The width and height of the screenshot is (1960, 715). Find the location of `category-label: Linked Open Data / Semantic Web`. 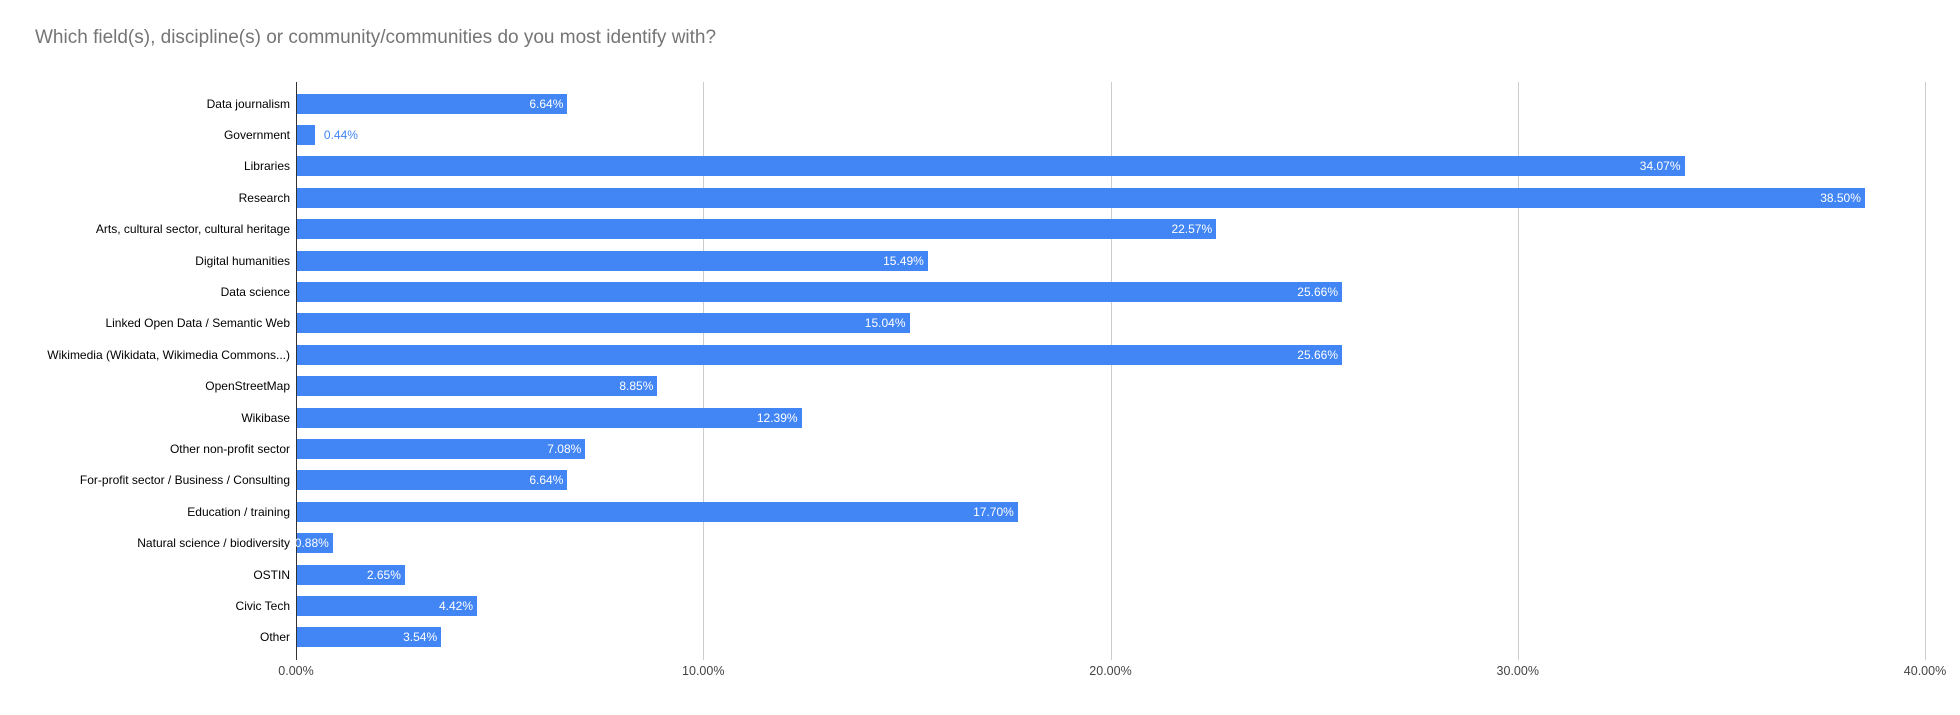

category-label: Linked Open Data / Semantic Web is located at coordinates (197, 323).